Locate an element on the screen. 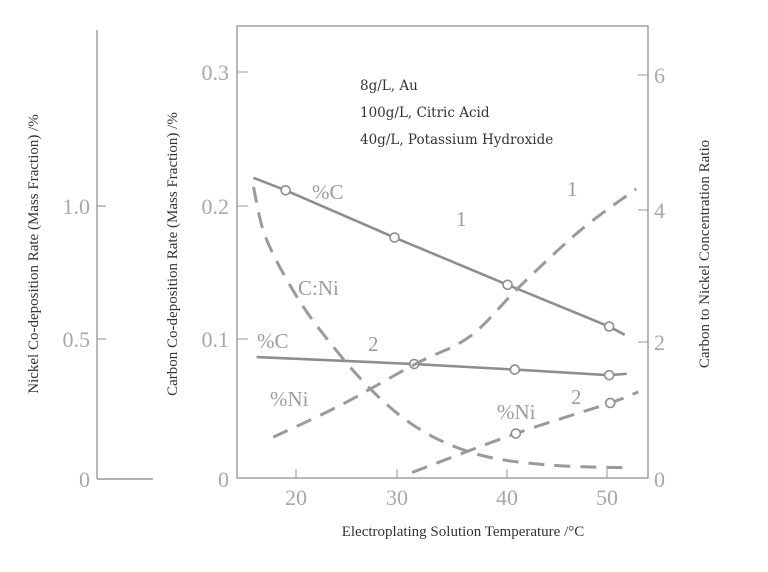 This screenshot has width=768, height=572. svg-text: 20 is located at coordinates (296, 497).